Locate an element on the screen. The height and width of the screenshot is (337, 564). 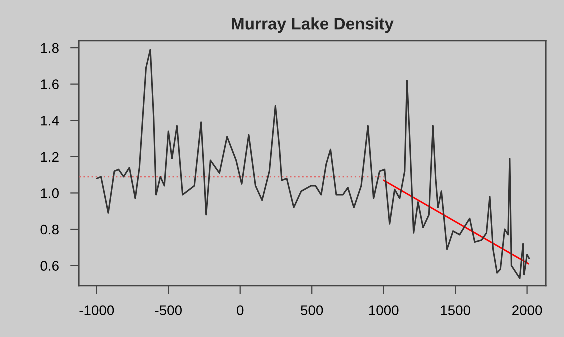
y-tick-label: 1.2 is located at coordinates (50, 157).